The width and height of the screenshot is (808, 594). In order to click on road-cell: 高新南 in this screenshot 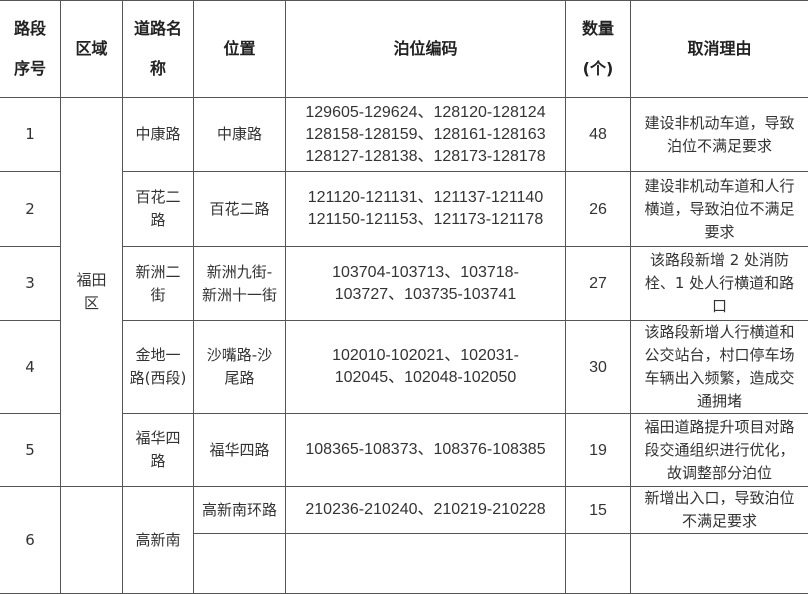, I will do `click(158, 540)`.